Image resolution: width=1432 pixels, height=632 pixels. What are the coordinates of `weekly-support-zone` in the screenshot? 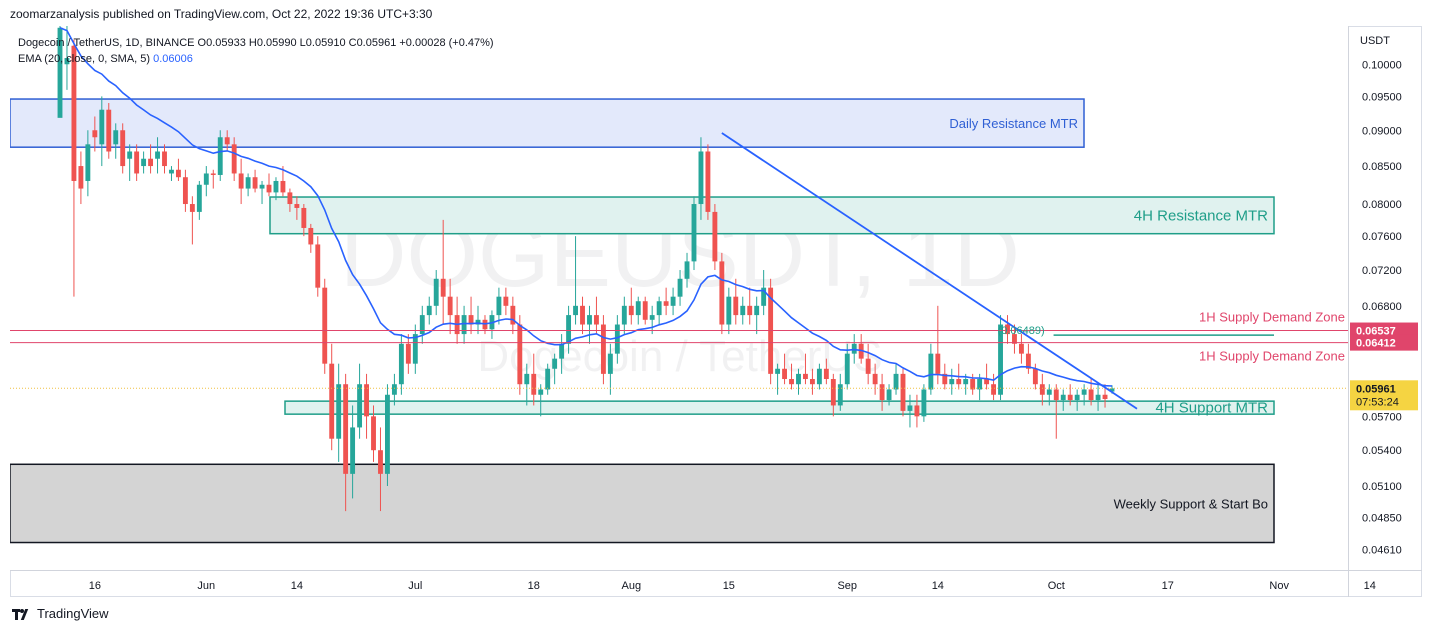 It's located at (642, 503).